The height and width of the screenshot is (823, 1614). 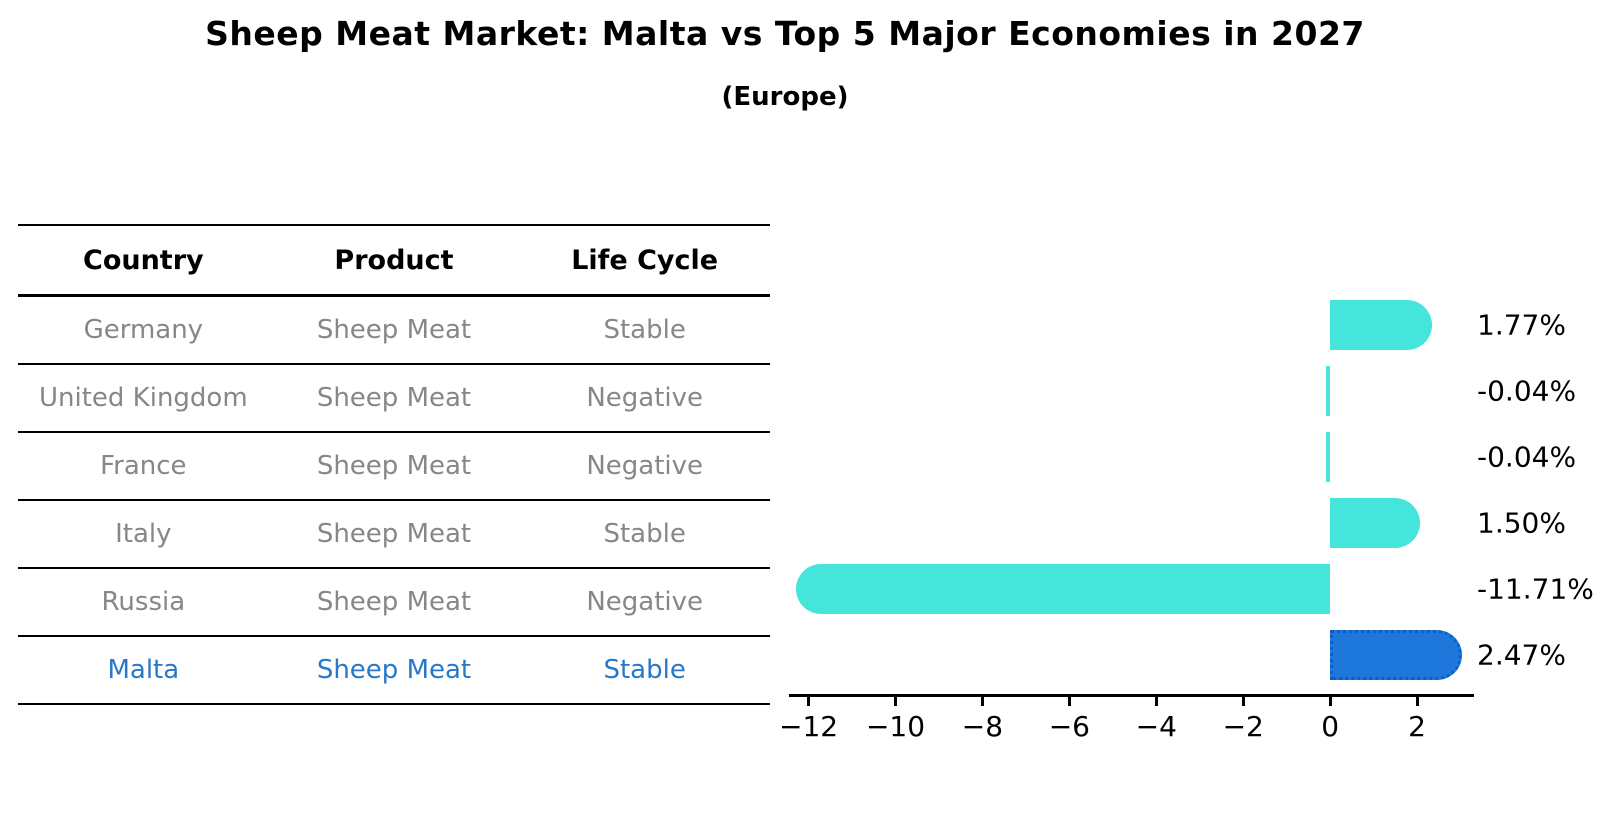 I want to click on table-row-united-kingdom: United Kingdom Sheep Meat Negative, so click(x=394, y=399).